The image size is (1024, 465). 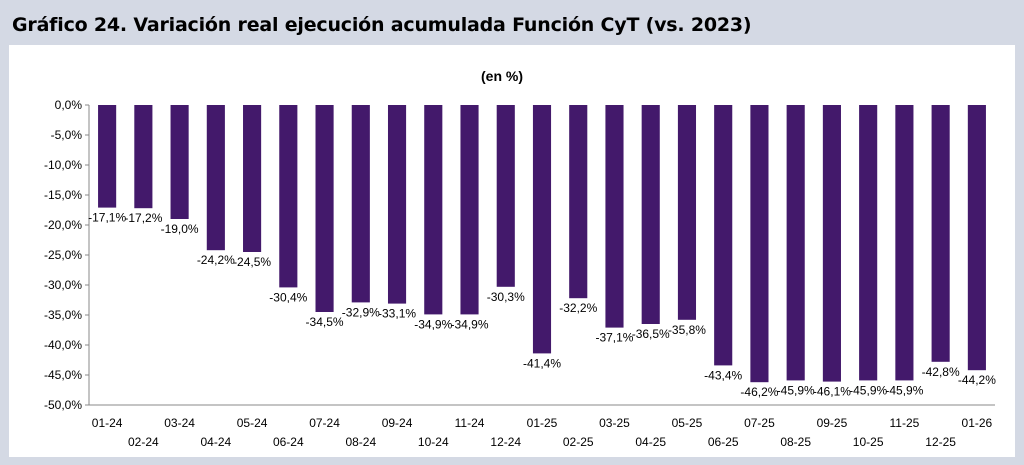 I want to click on y-tick-label: -20,0%, so click(x=63, y=225).